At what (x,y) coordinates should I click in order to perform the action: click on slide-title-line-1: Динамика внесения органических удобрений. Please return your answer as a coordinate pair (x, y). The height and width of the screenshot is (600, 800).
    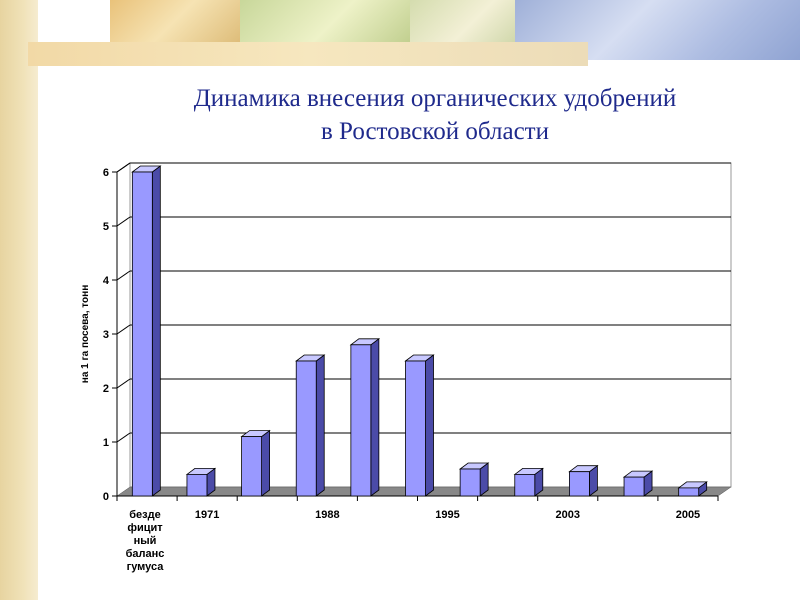
    Looking at the image, I should click on (435, 98).